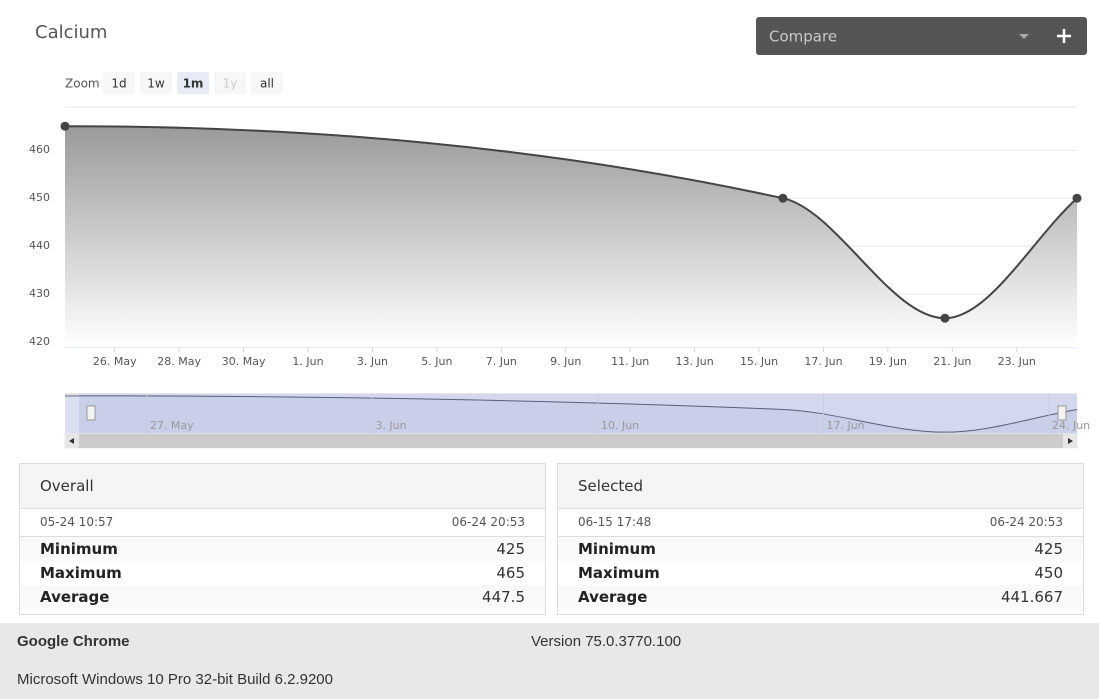 The height and width of the screenshot is (699, 1099). I want to click on zoom-button-label: 1m, so click(193, 84).